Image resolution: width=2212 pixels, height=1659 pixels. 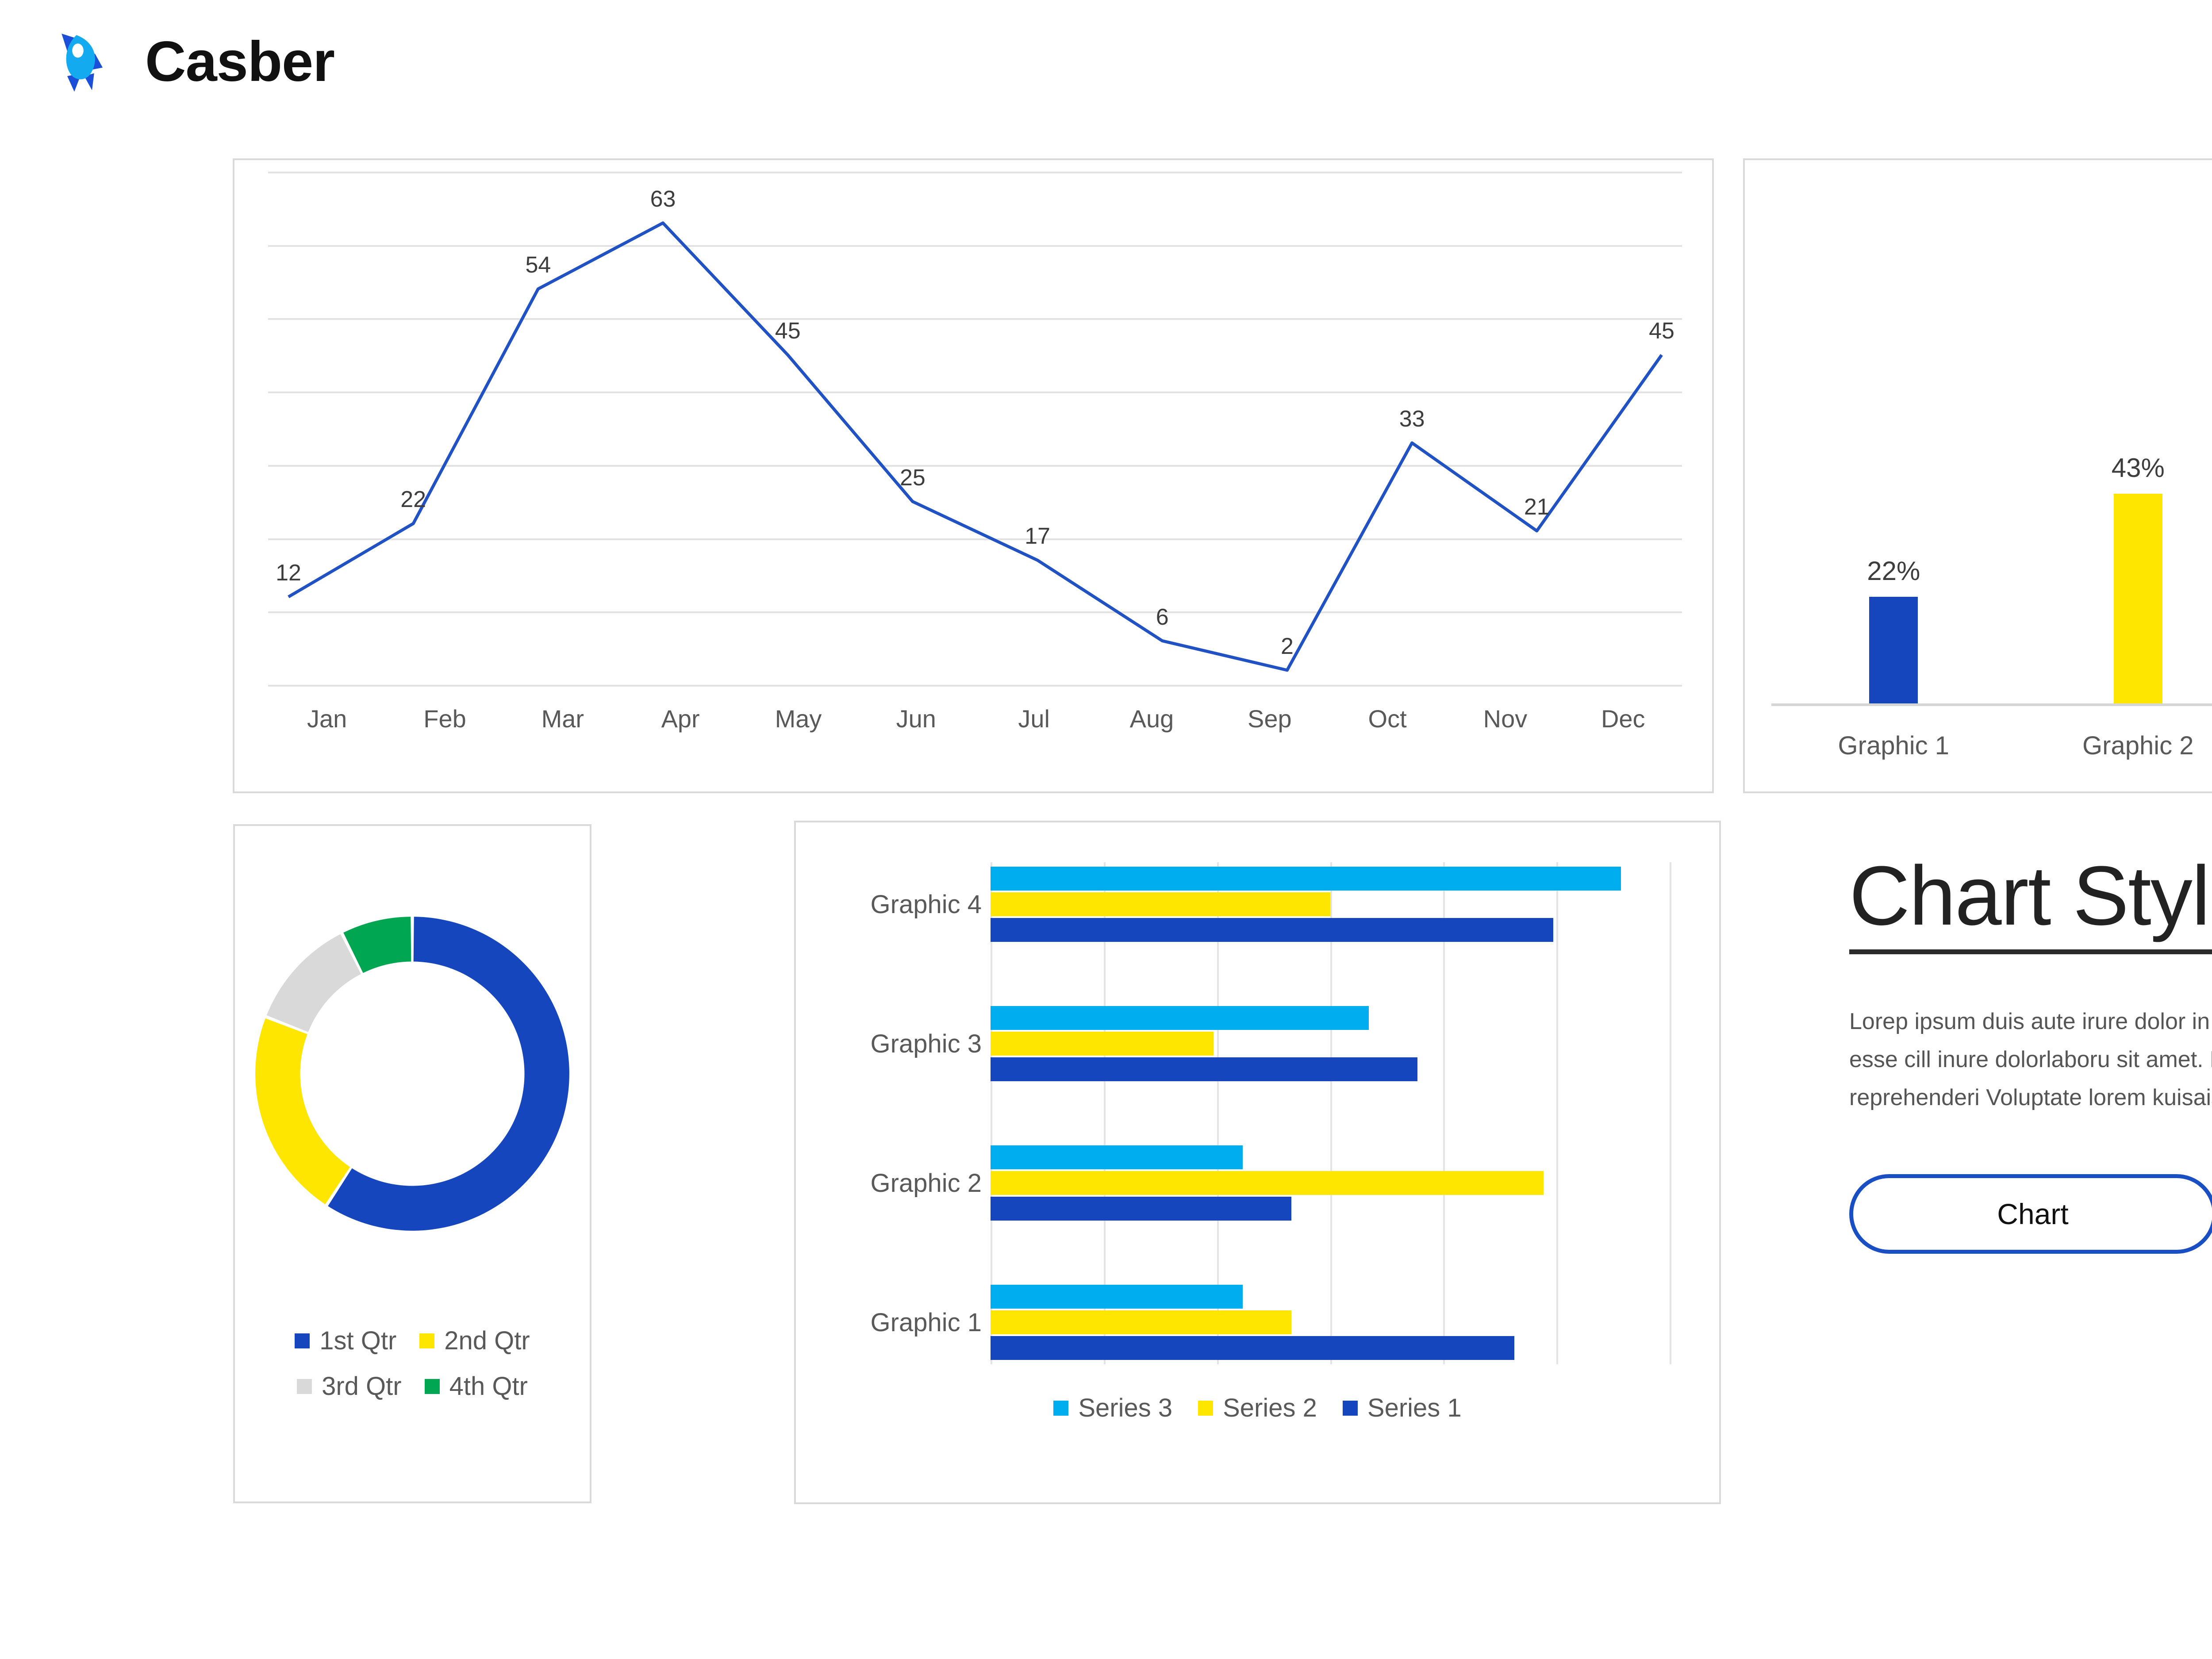 I want to click on legend-item: 2nd Qtr, so click(x=475, y=1341).